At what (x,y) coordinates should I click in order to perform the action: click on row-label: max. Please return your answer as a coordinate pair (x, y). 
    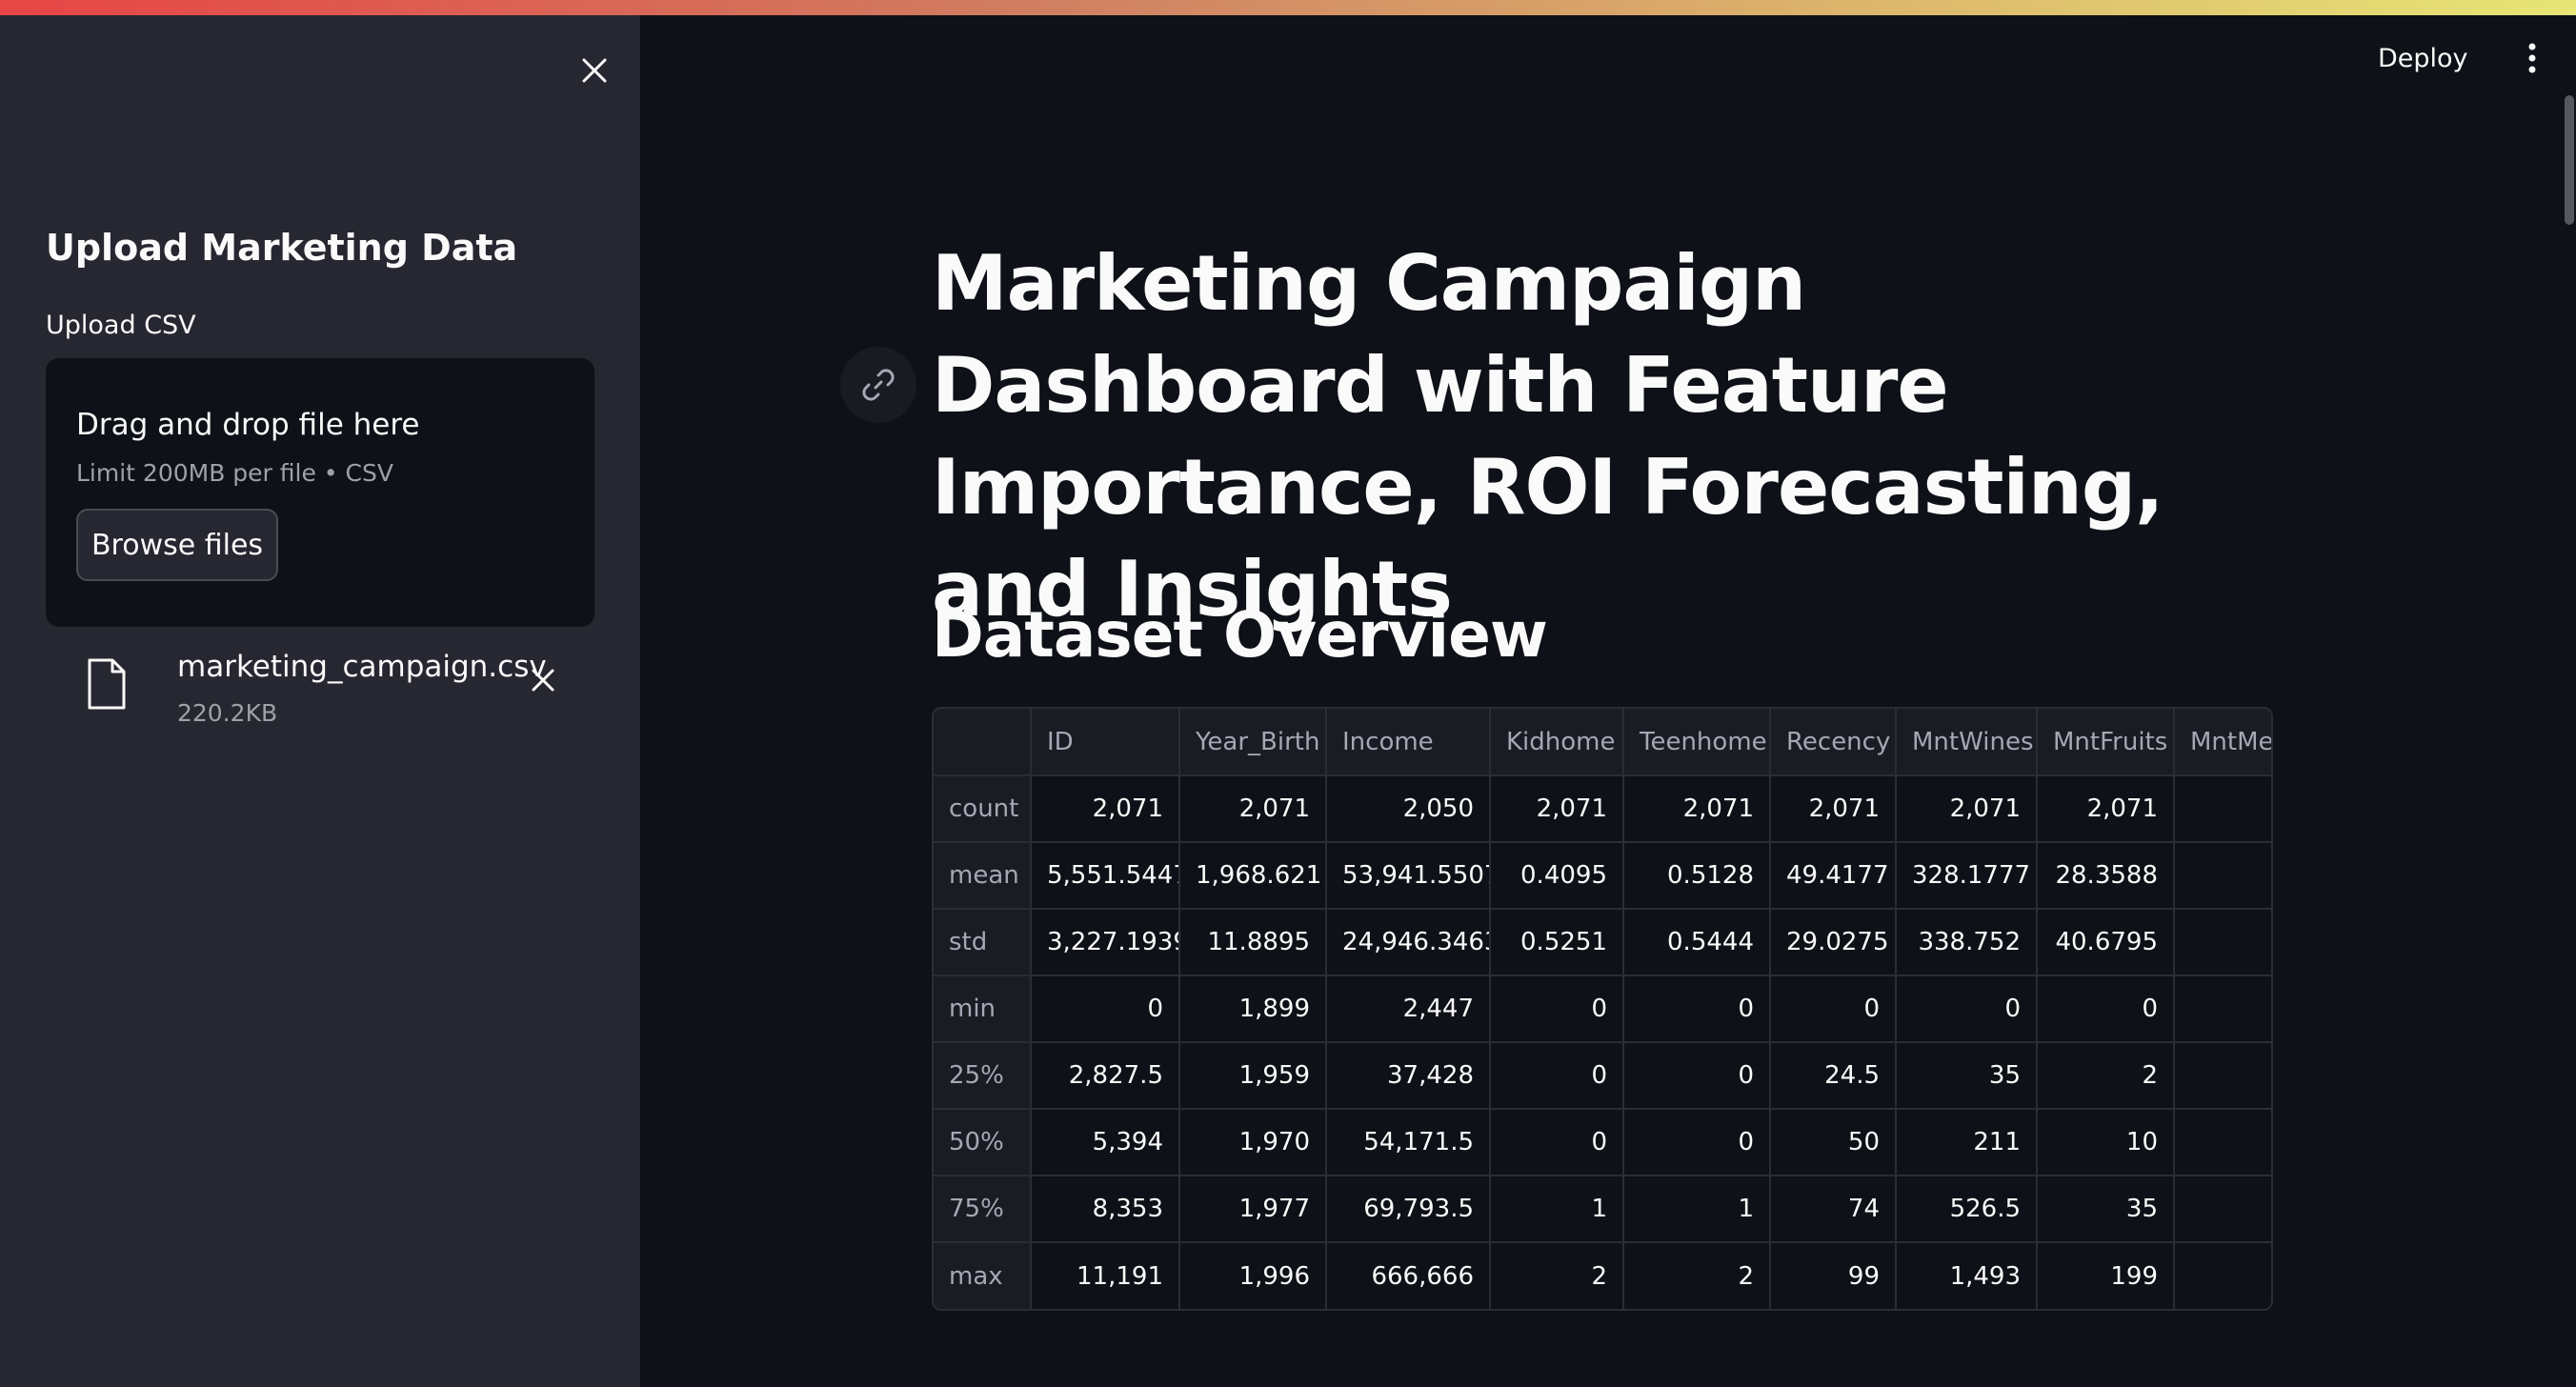
    Looking at the image, I should click on (983, 1275).